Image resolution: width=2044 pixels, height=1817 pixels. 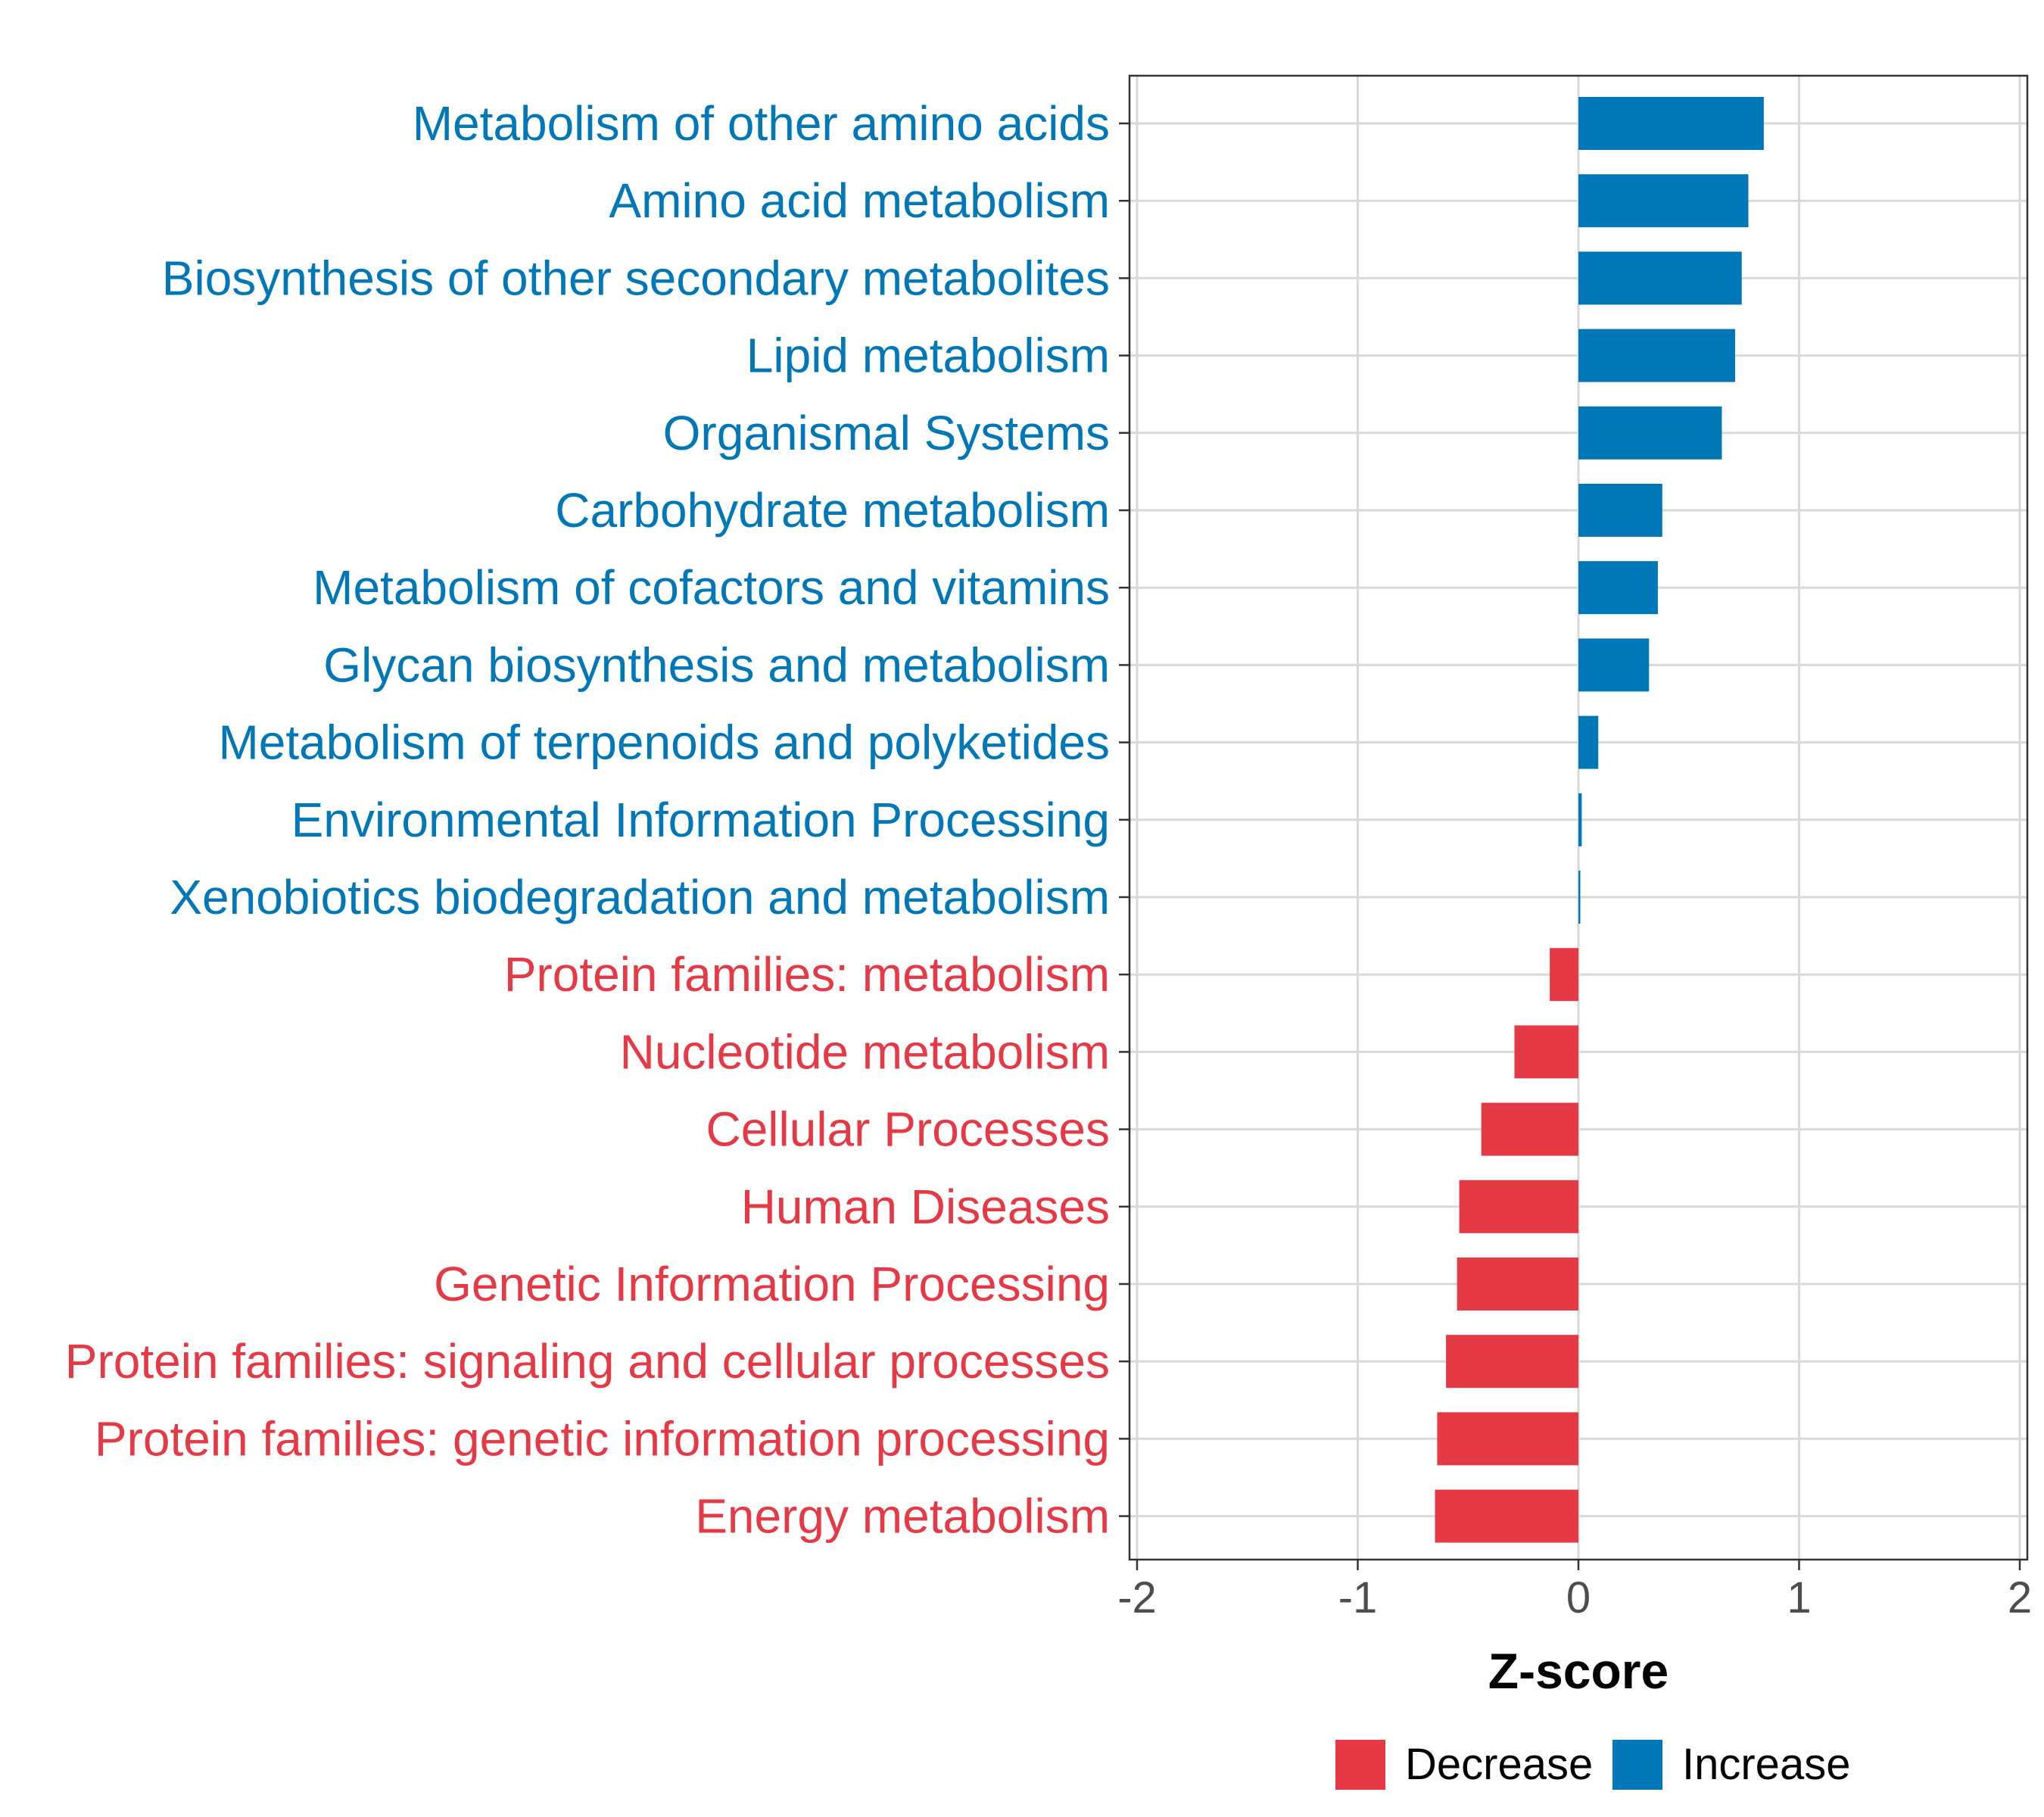 I want to click on x-axis-tick-labels: -2 -1 0 1 2, so click(x=1574, y=1597).